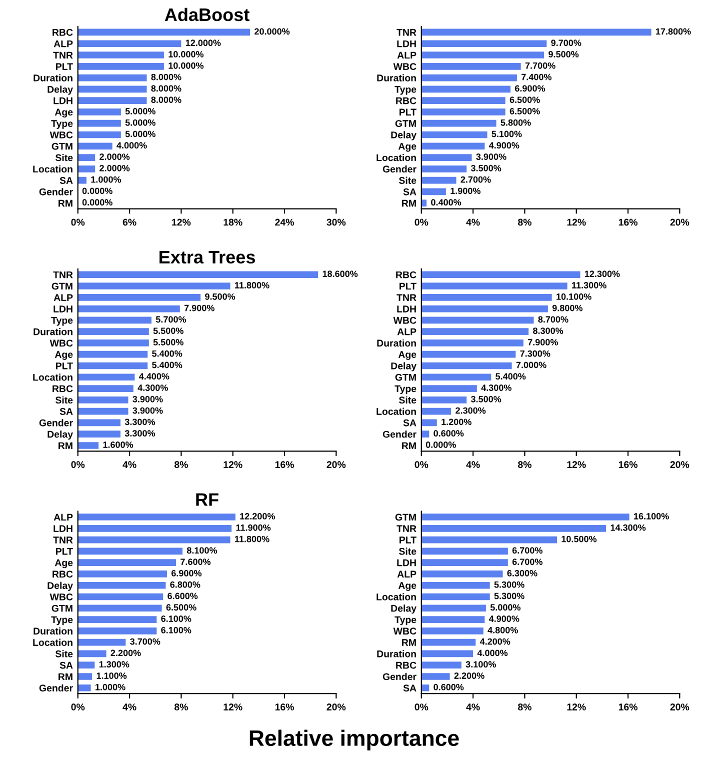 The width and height of the screenshot is (708, 758). I want to click on data-label: 2.200%, so click(125, 653).